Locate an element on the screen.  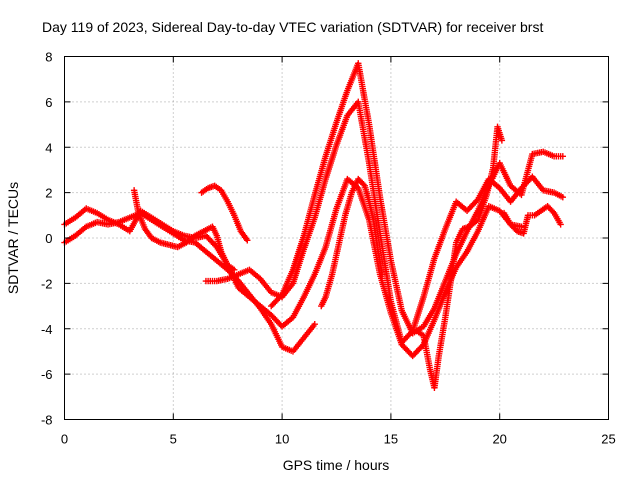
x-tick-label: 25 is located at coordinates (608, 439).